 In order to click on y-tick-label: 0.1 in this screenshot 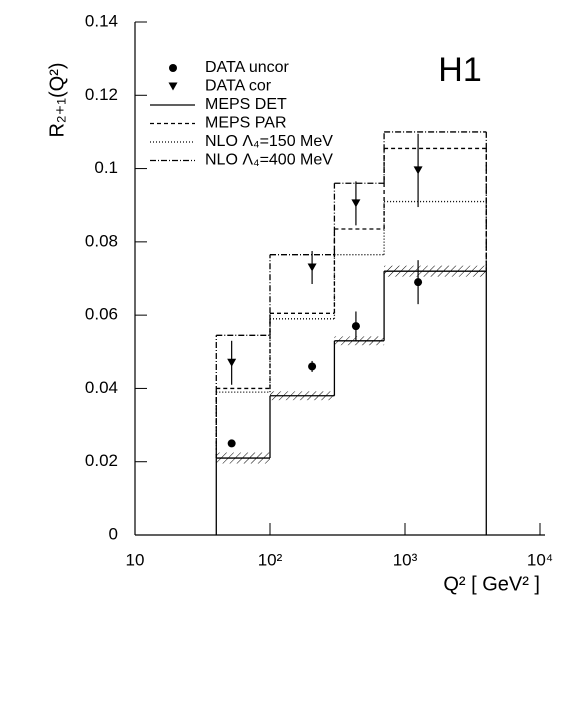, I will do `click(106, 167)`.